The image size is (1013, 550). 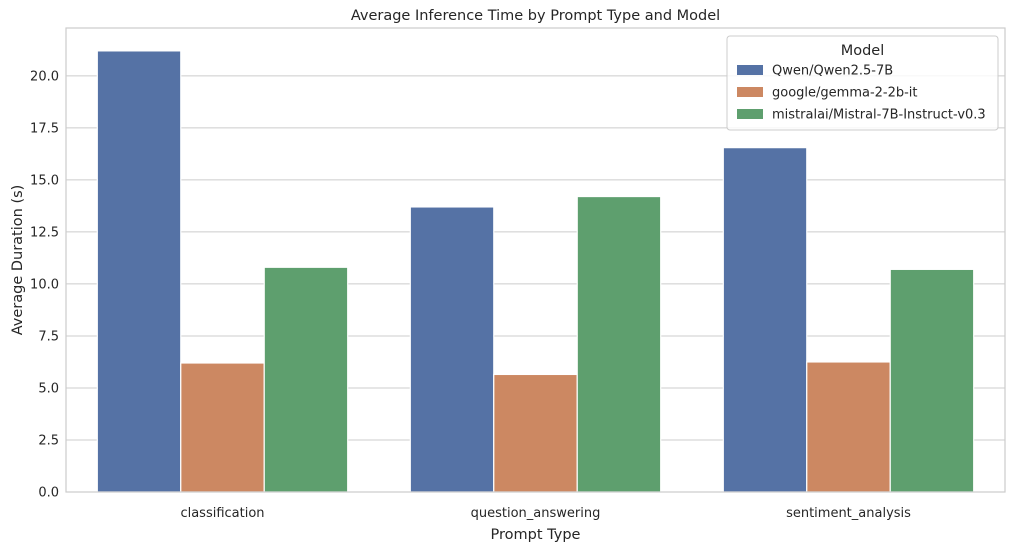 What do you see at coordinates (848, 513) in the screenshot?
I see `x-tick-label: sentiment_analysis` at bounding box center [848, 513].